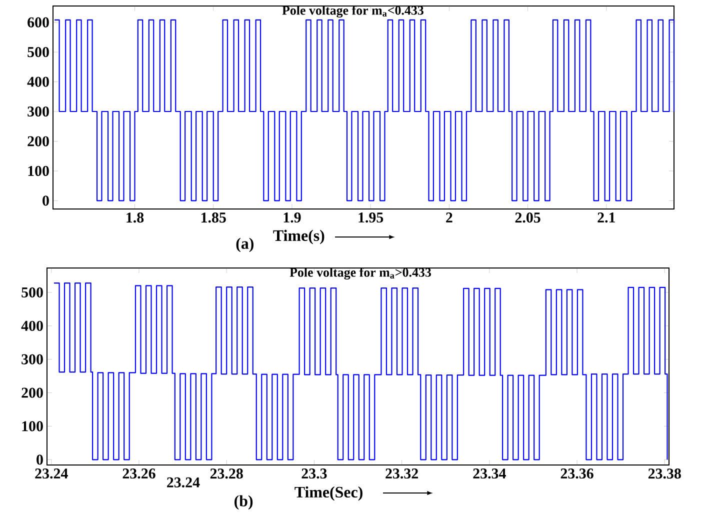 This screenshot has height=515, width=711. What do you see at coordinates (577, 473) in the screenshot?
I see `x-tick-label: 23.36` at bounding box center [577, 473].